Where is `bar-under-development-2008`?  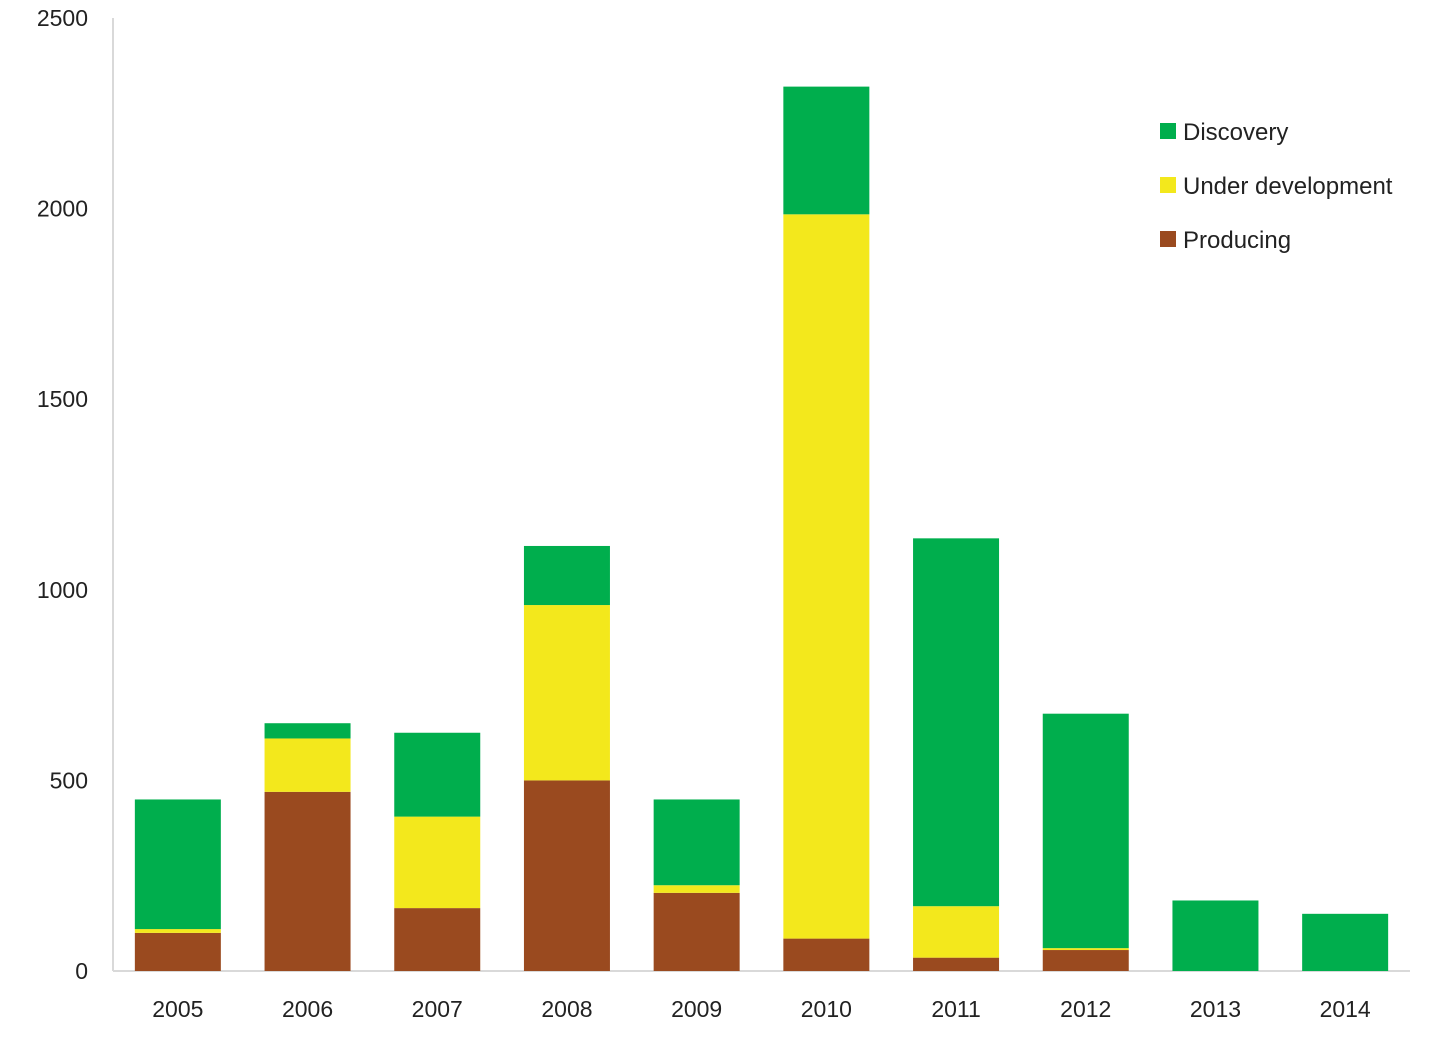 bar-under-development-2008 is located at coordinates (566, 693).